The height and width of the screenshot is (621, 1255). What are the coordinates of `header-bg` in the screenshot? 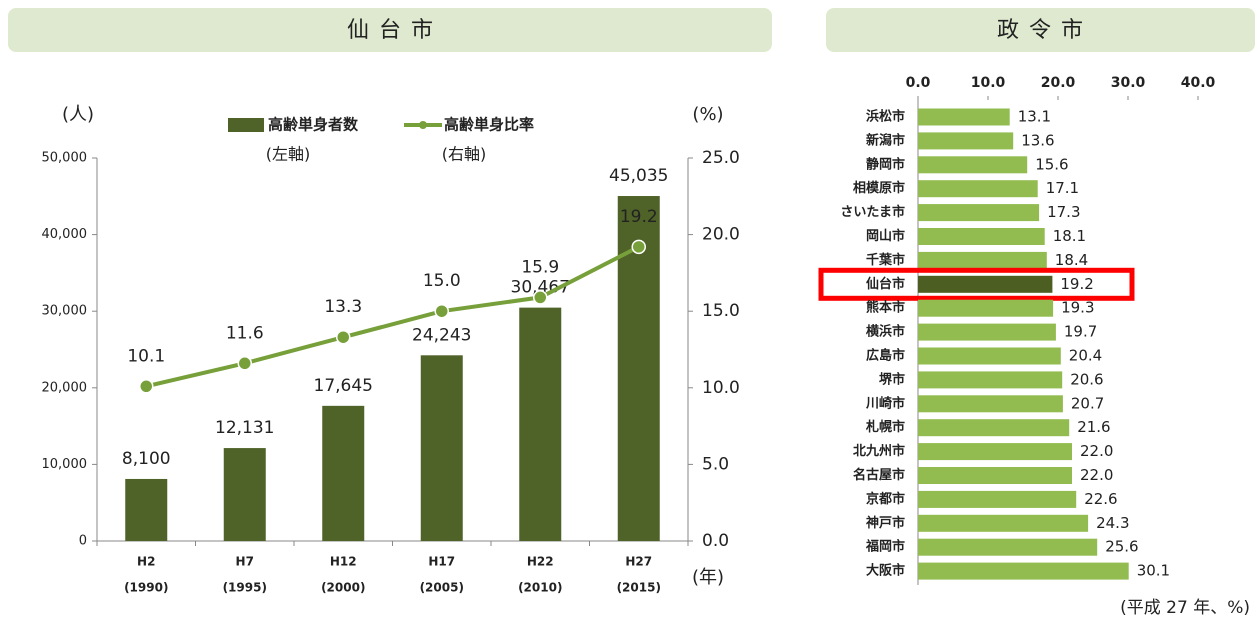 It's located at (1040, 30).